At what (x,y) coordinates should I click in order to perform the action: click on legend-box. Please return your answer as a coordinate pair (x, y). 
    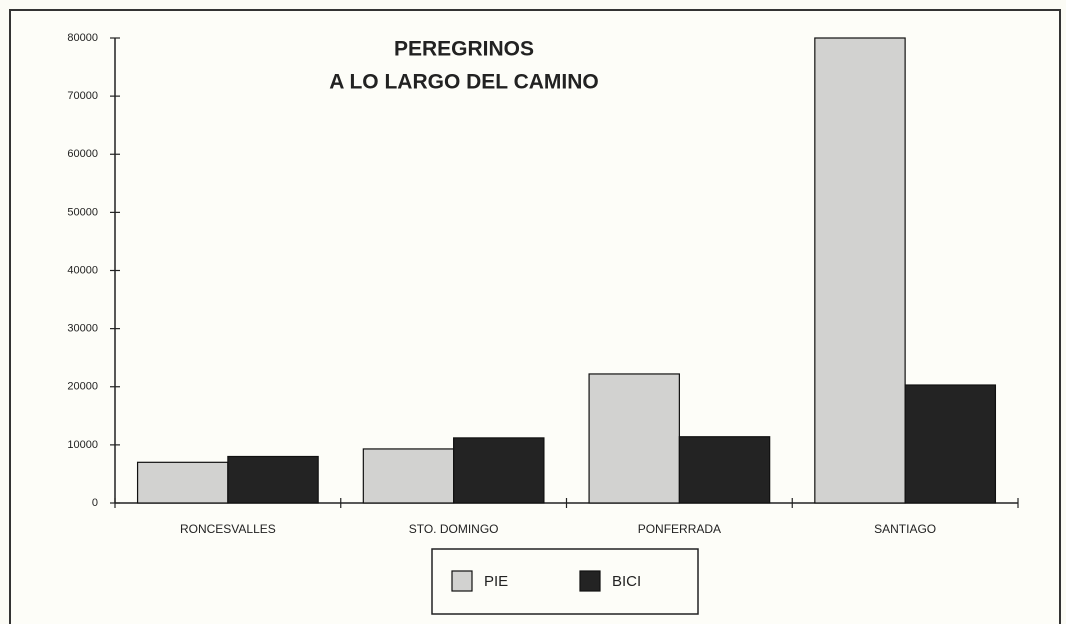
    Looking at the image, I should click on (565, 581).